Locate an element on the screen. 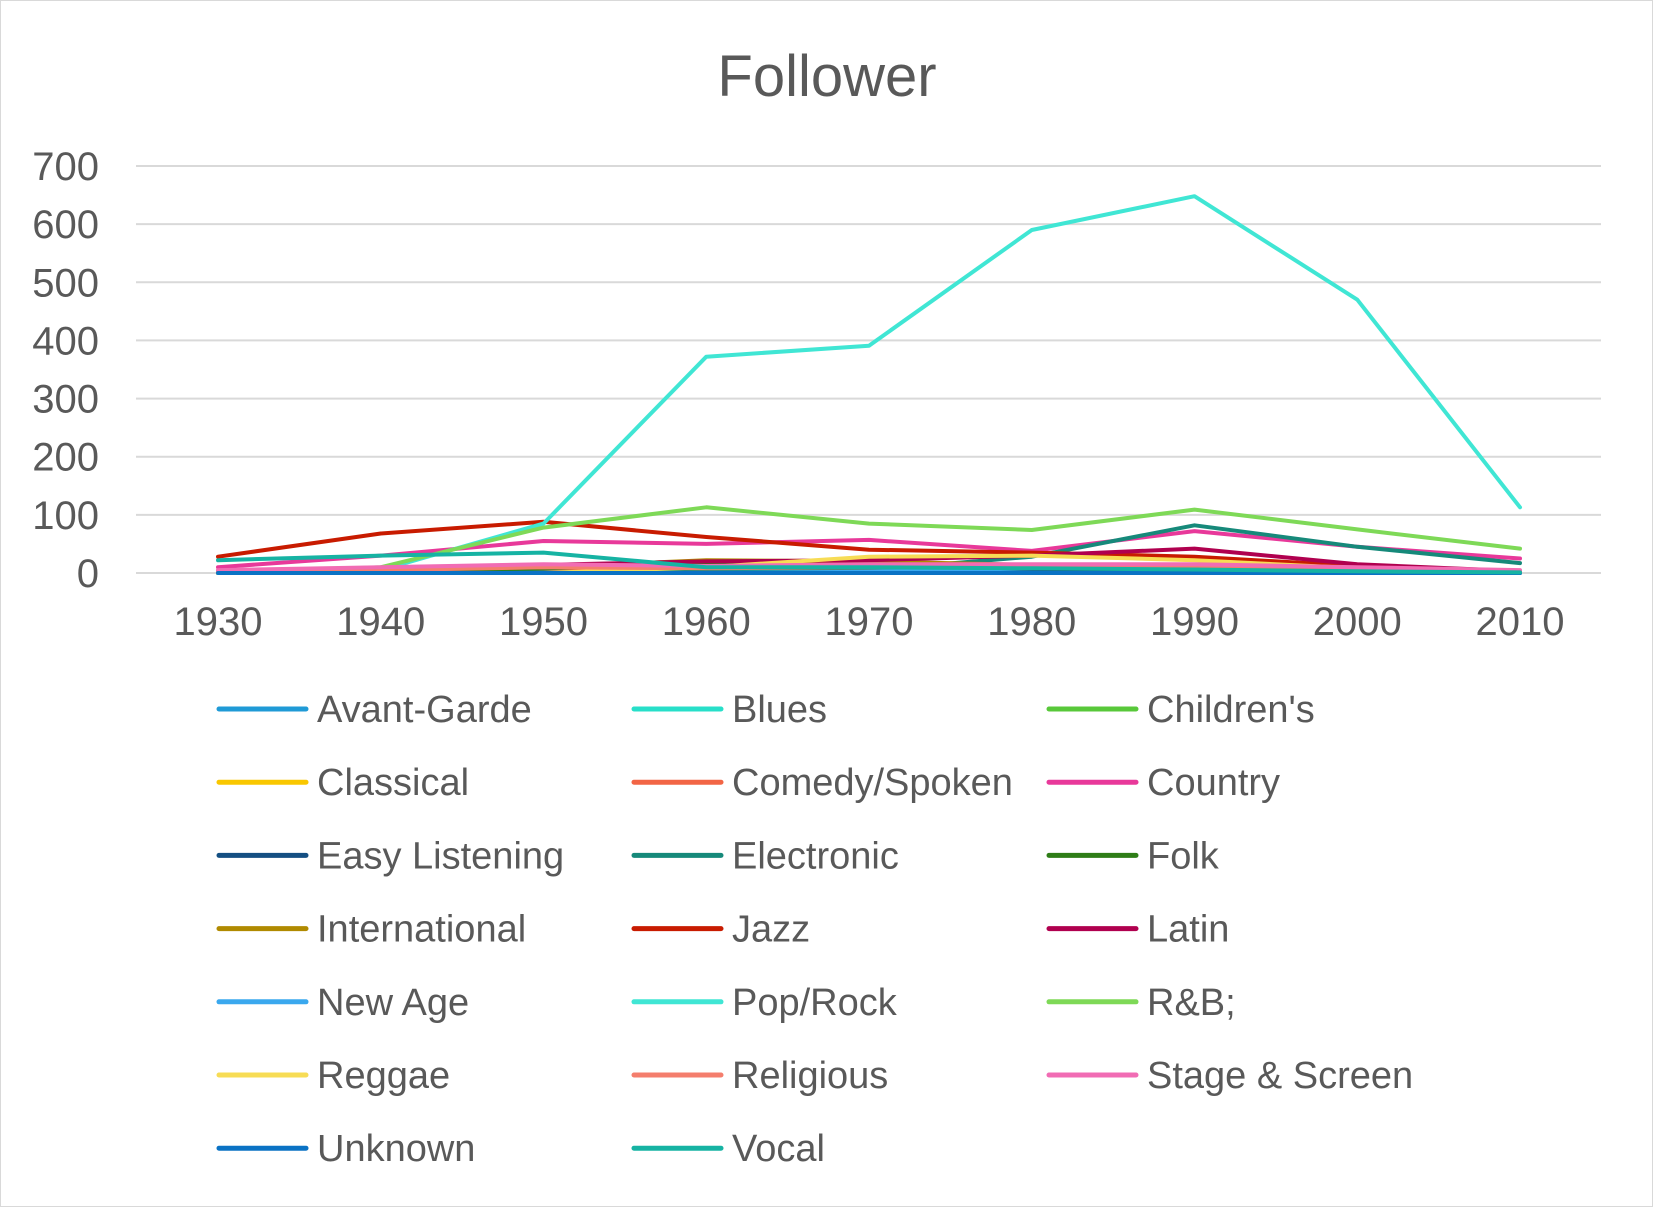 The width and height of the screenshot is (1653, 1211). legend-item-blues: Blues is located at coordinates (729, 710).